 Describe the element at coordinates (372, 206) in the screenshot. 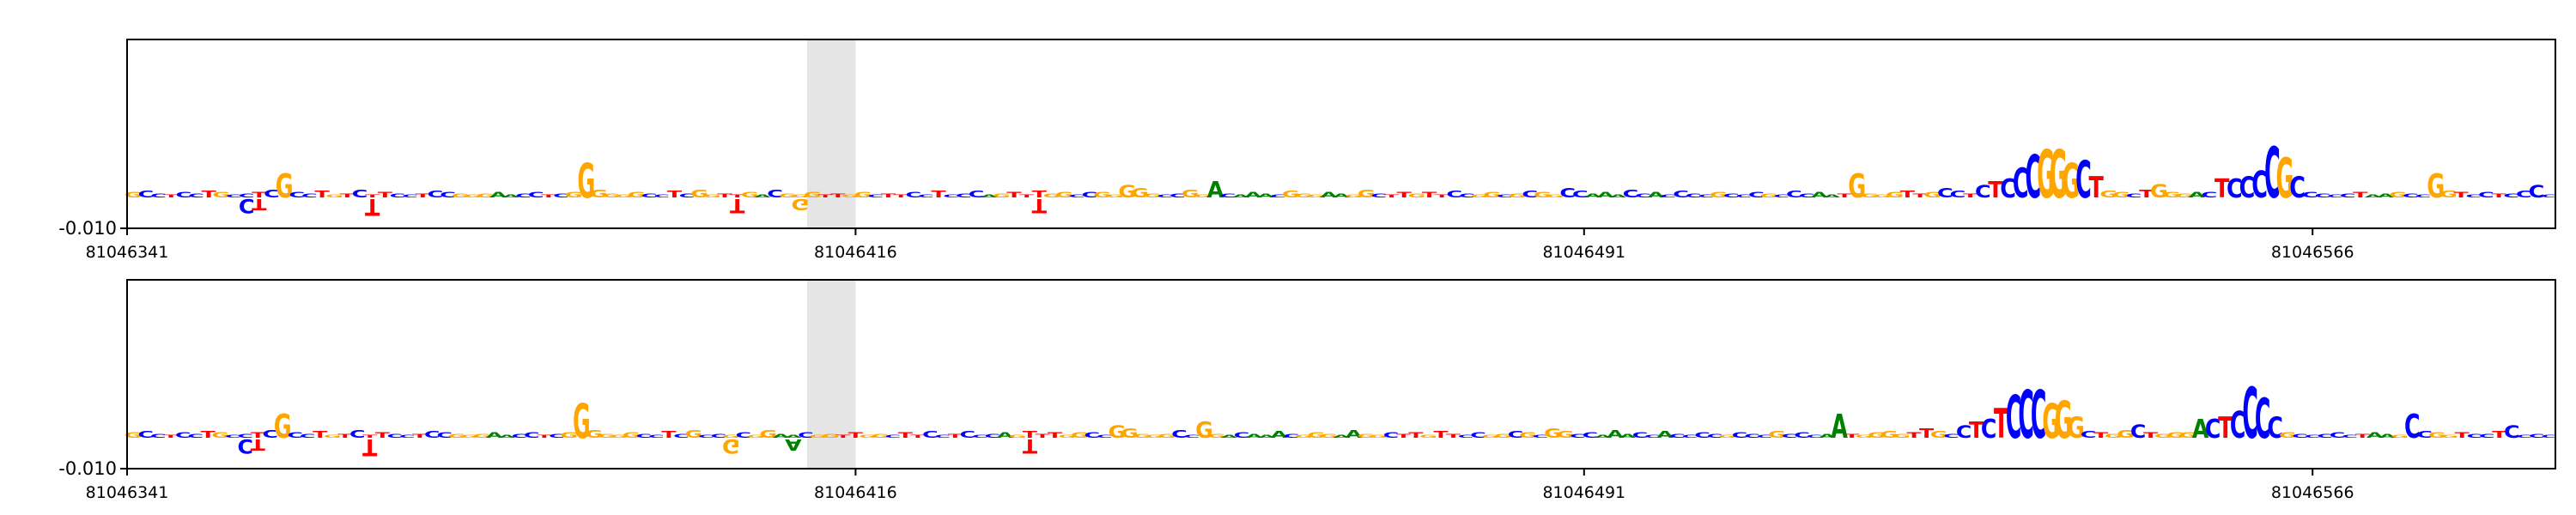

I see `logo-letter-negative: T` at that location.